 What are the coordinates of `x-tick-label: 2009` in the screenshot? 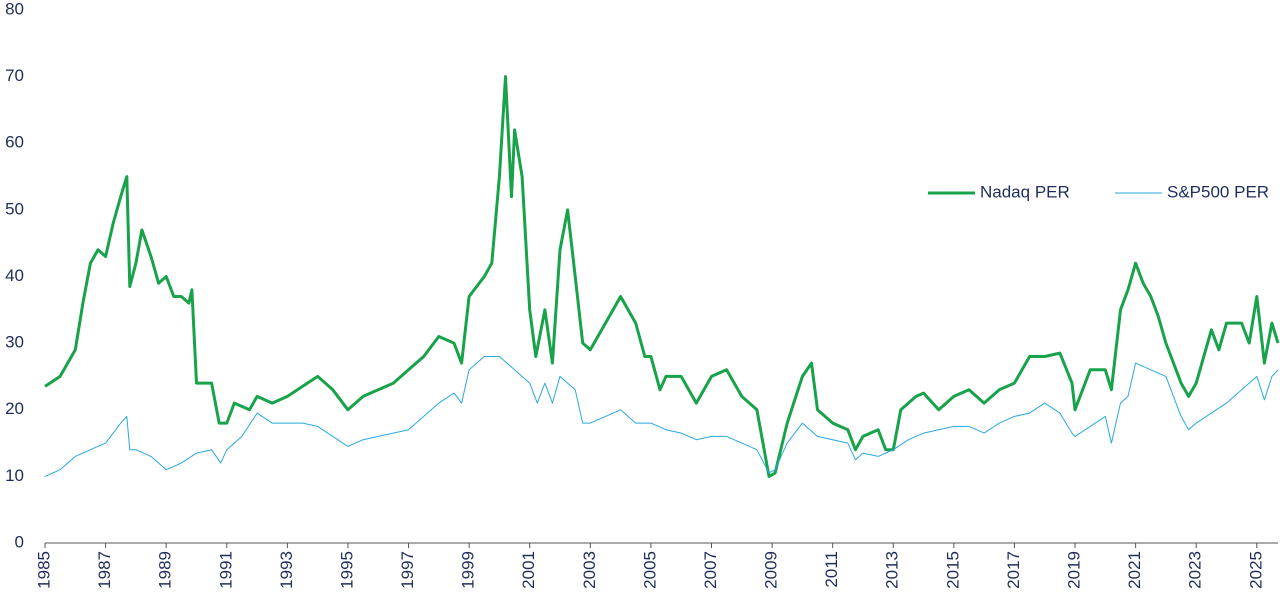 It's located at (771, 570).